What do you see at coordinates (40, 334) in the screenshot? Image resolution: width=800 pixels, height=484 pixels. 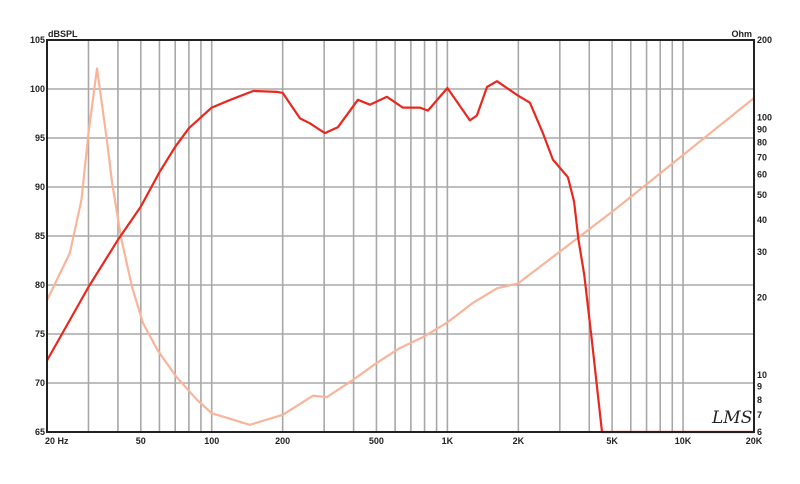 I see `y-tick-label: 75` at bounding box center [40, 334].